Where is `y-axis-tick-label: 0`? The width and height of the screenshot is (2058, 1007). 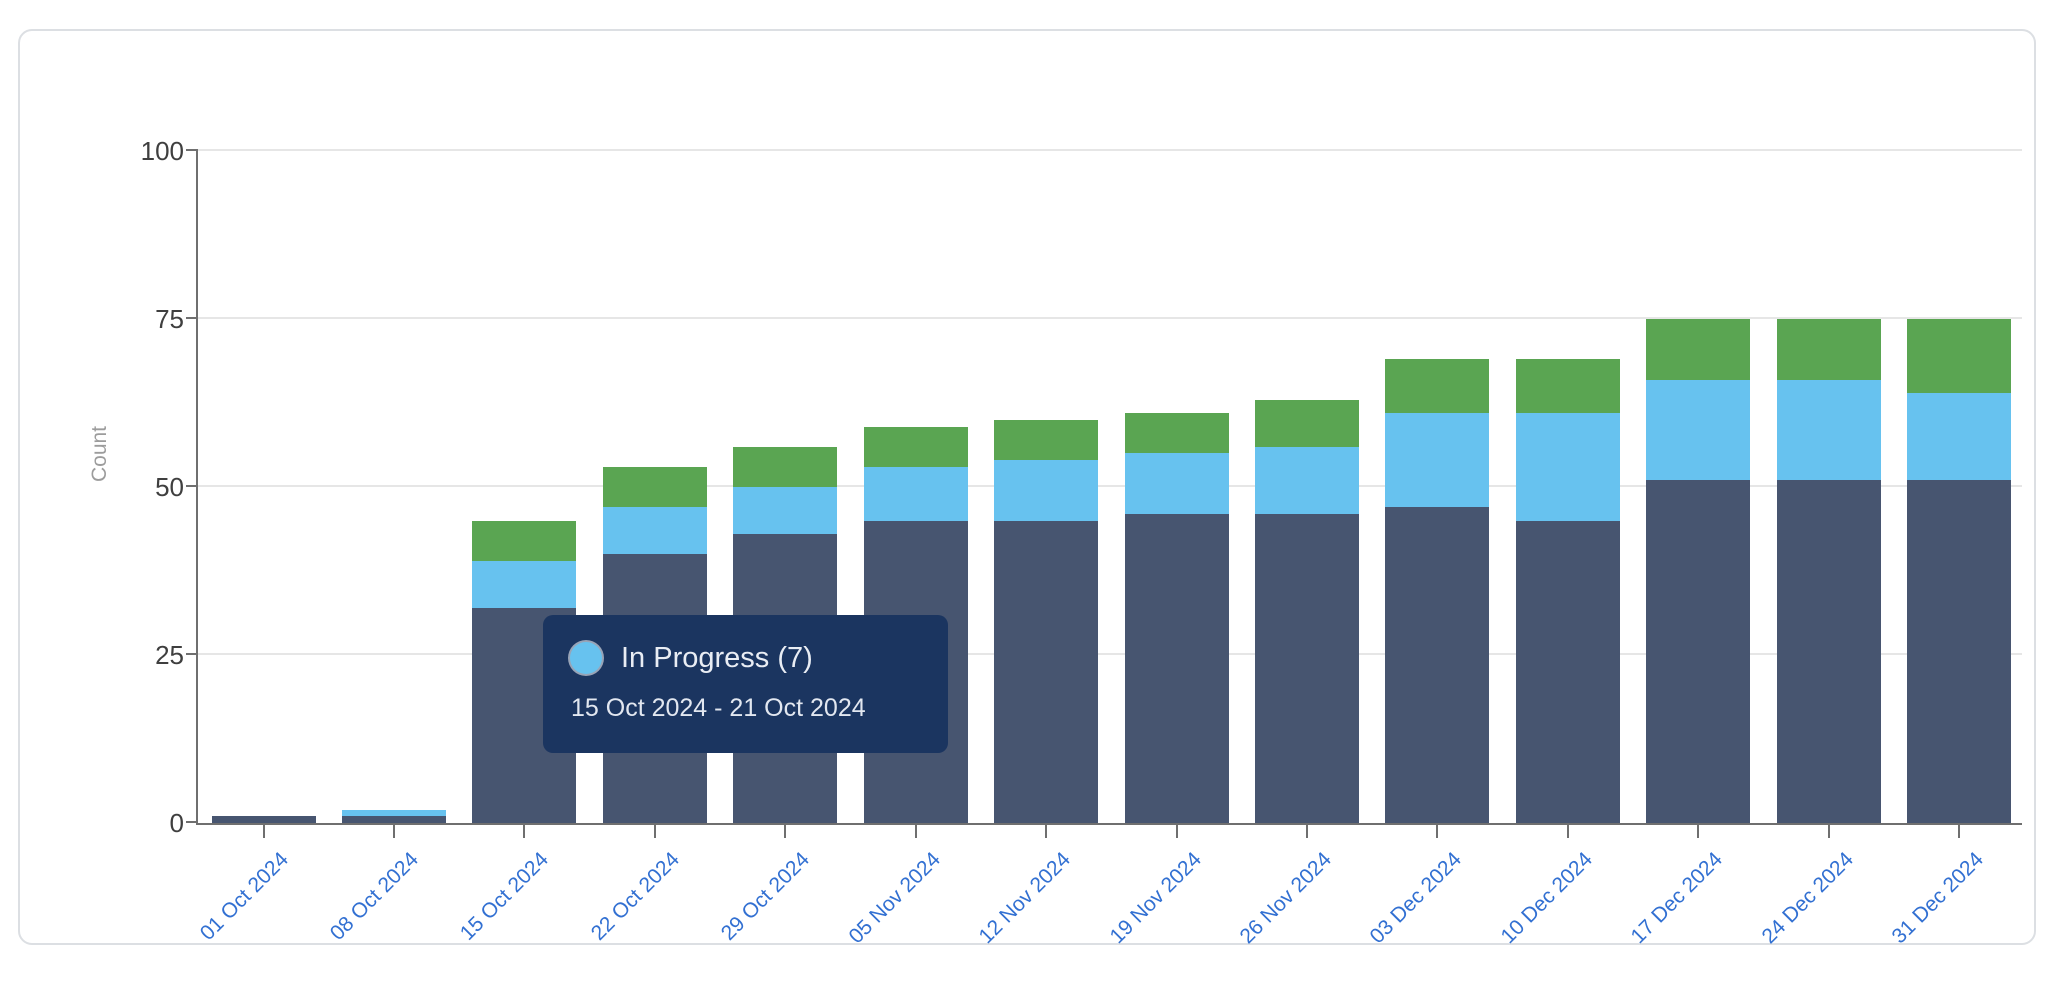
y-axis-tick-label: 0 is located at coordinates (176, 823).